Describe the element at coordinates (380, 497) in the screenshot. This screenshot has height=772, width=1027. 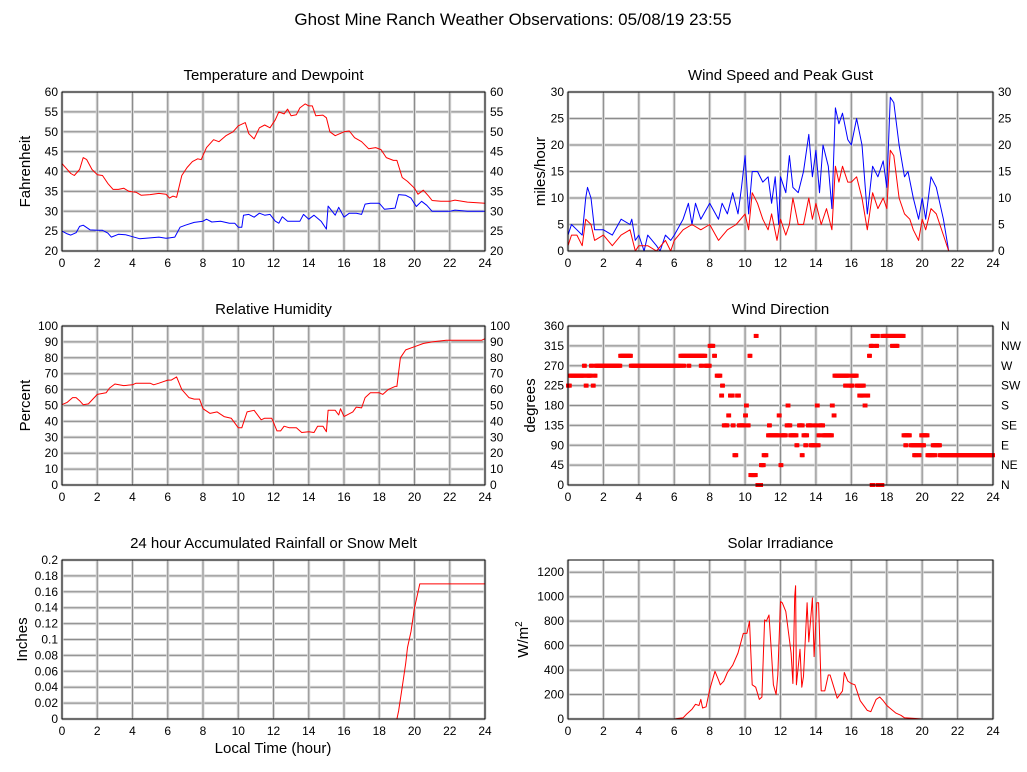
I see `x-tick-label: 18` at that location.